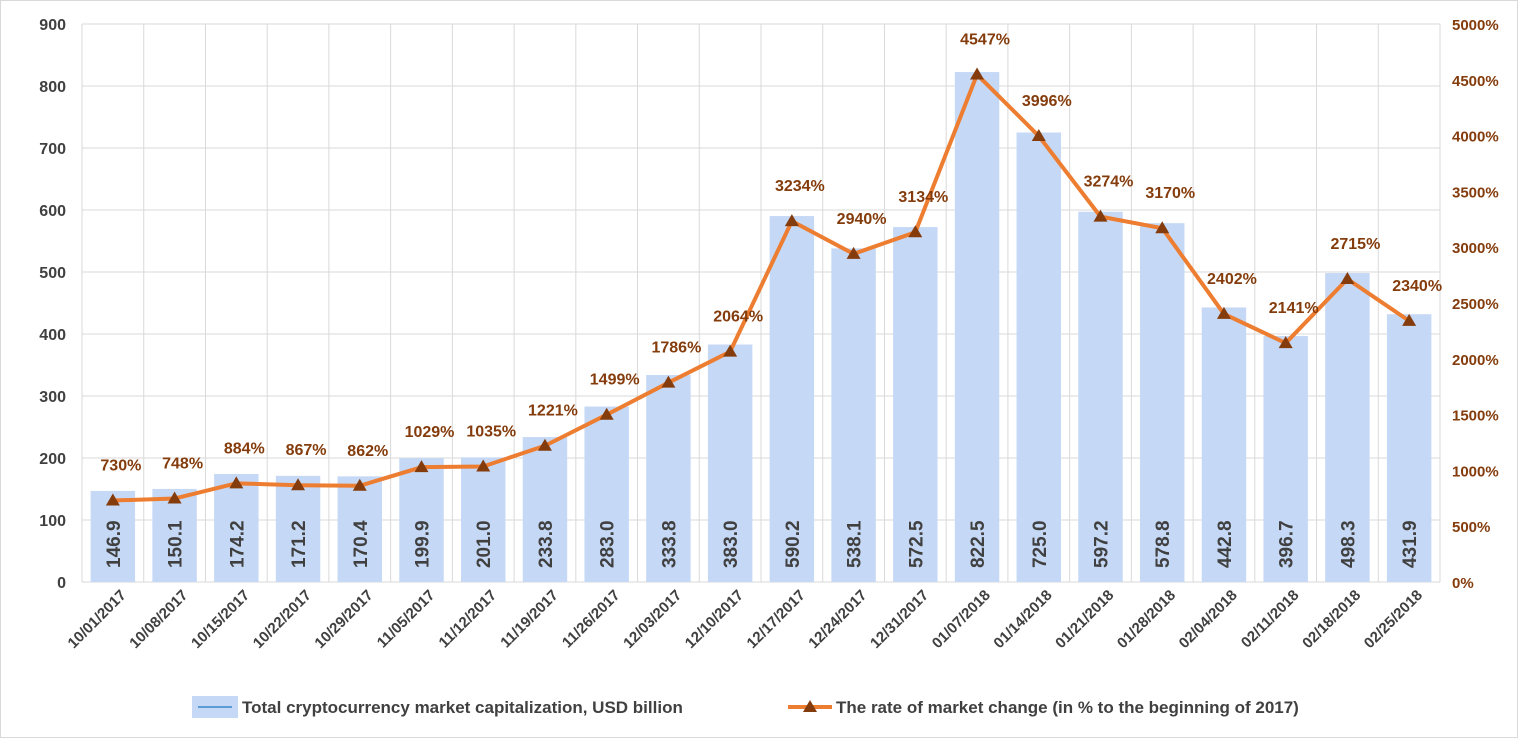 This screenshot has height=740, width=1520. Describe the element at coordinates (430, 432) in the screenshot. I see `rate-value-label: 1029%` at that location.